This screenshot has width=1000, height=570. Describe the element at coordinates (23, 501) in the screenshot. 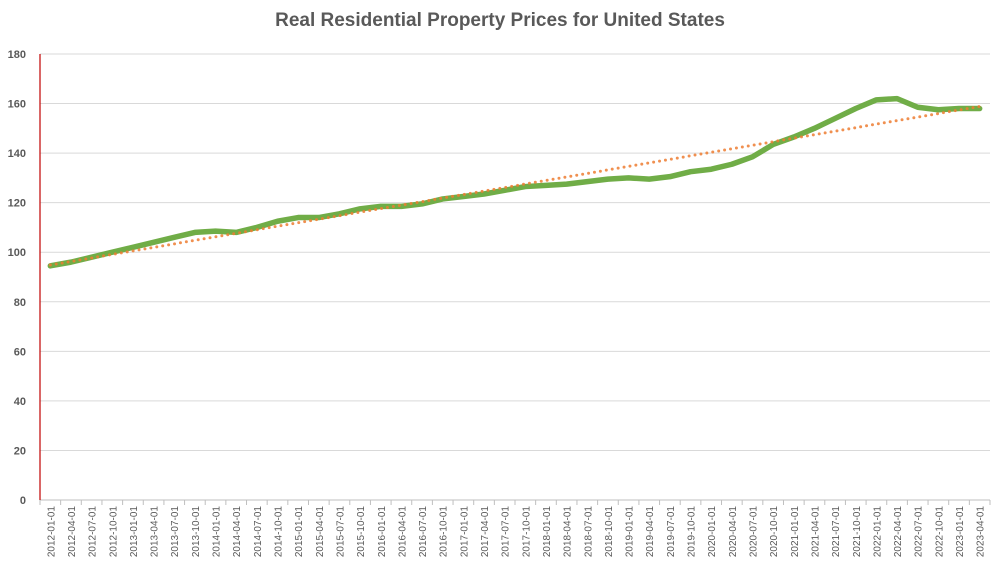

I see `y-tick-label: 0` at that location.